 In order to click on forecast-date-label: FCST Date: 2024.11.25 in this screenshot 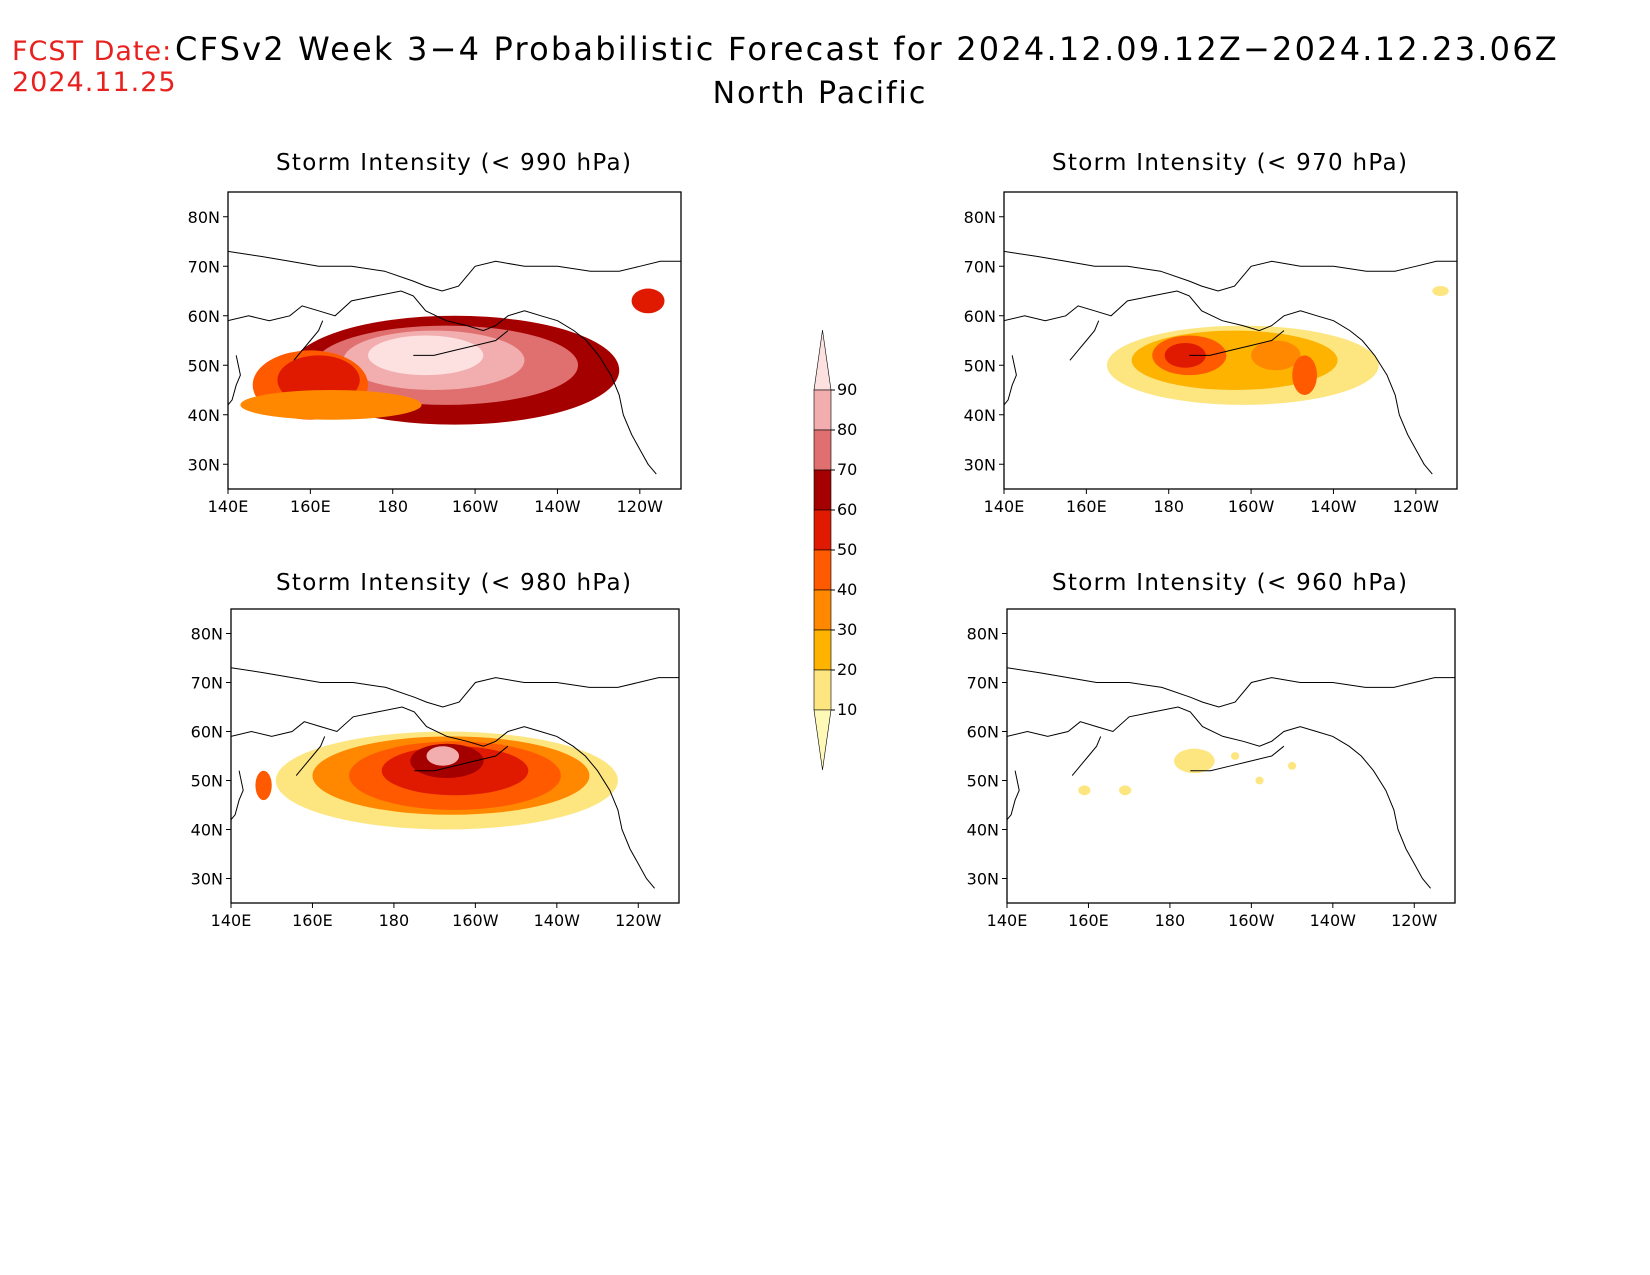, I will do `click(94, 67)`.